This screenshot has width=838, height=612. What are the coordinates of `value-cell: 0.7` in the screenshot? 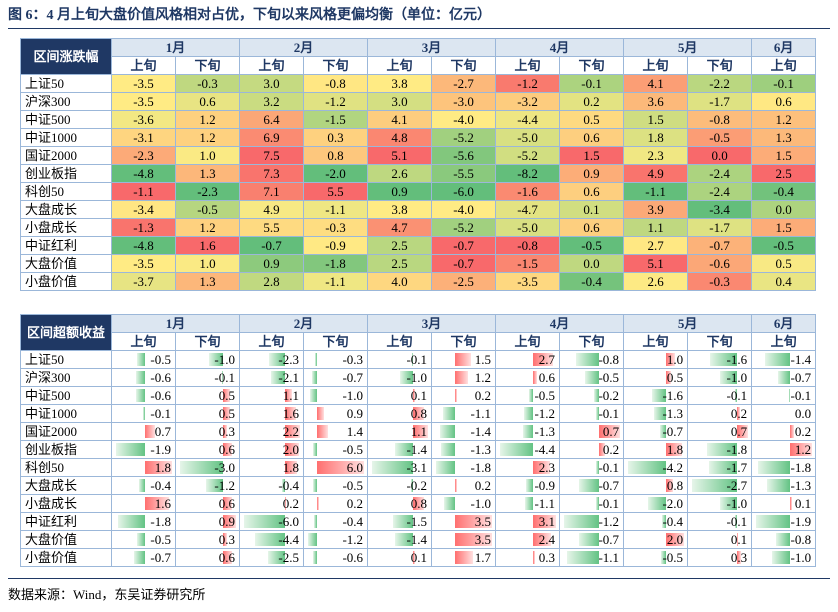 It's located at (720, 431).